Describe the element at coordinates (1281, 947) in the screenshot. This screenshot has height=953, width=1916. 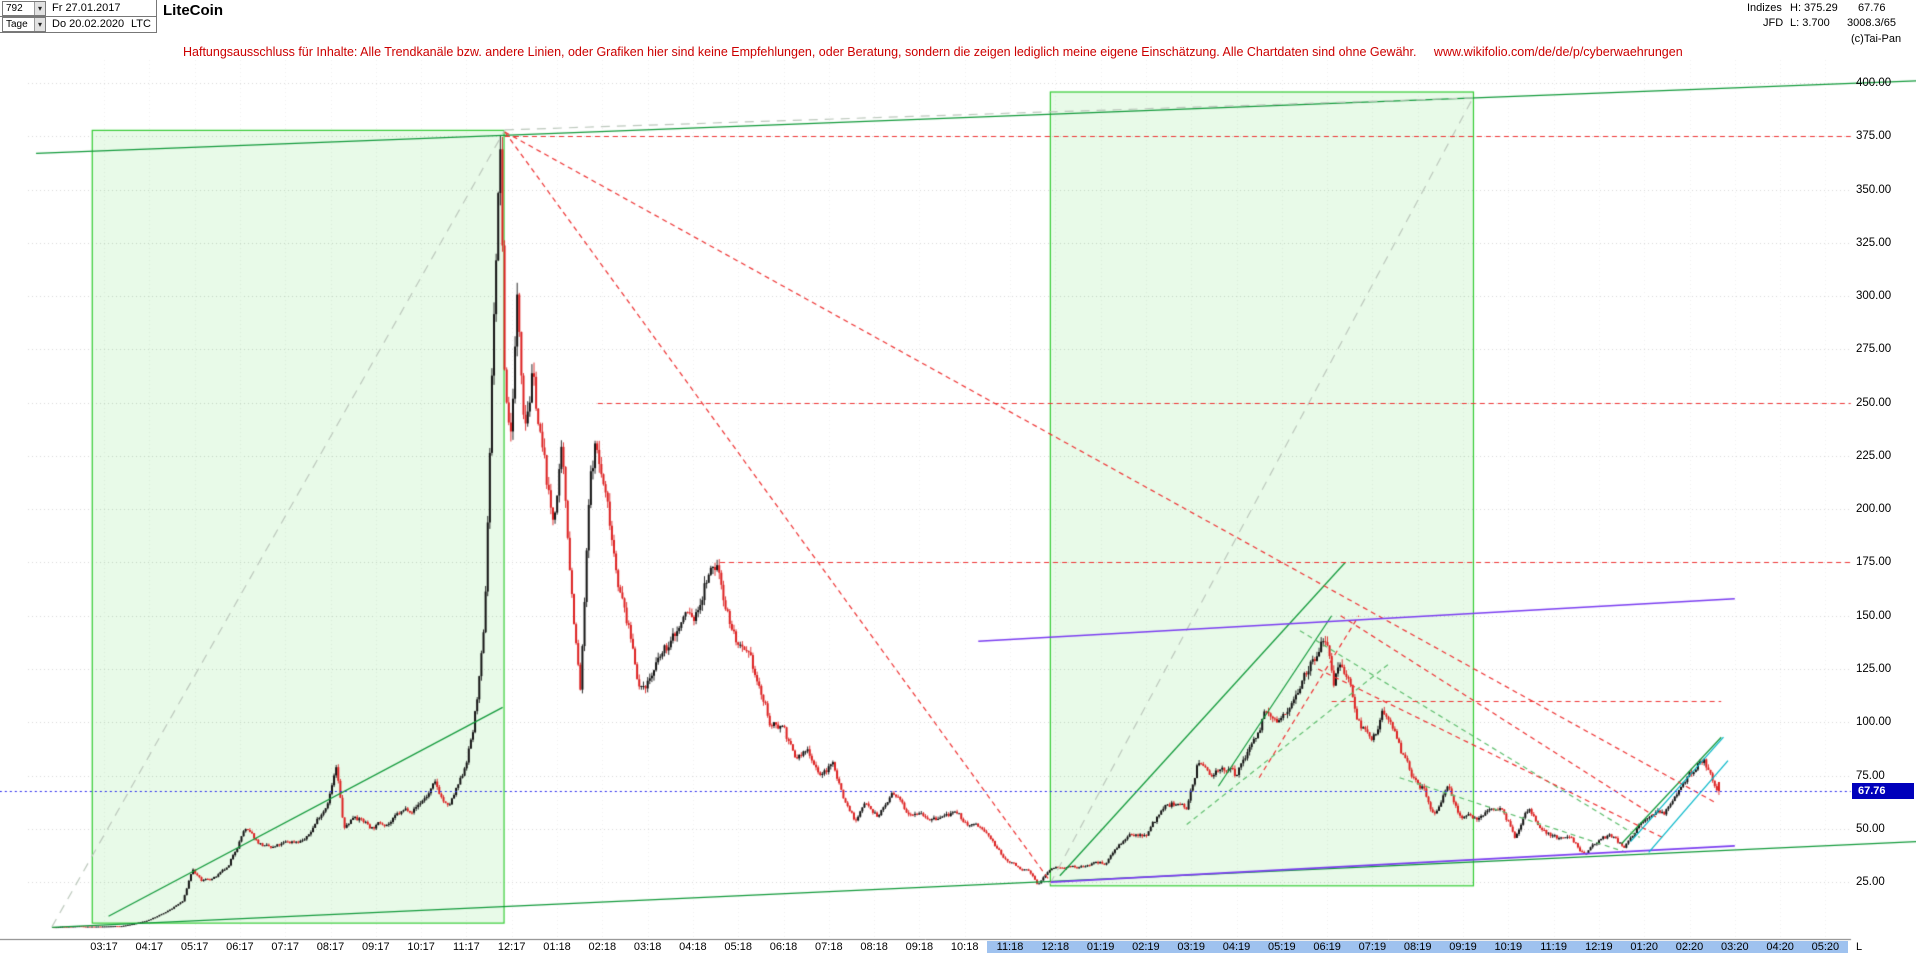
I see `time-axis-label: 05:19` at that location.